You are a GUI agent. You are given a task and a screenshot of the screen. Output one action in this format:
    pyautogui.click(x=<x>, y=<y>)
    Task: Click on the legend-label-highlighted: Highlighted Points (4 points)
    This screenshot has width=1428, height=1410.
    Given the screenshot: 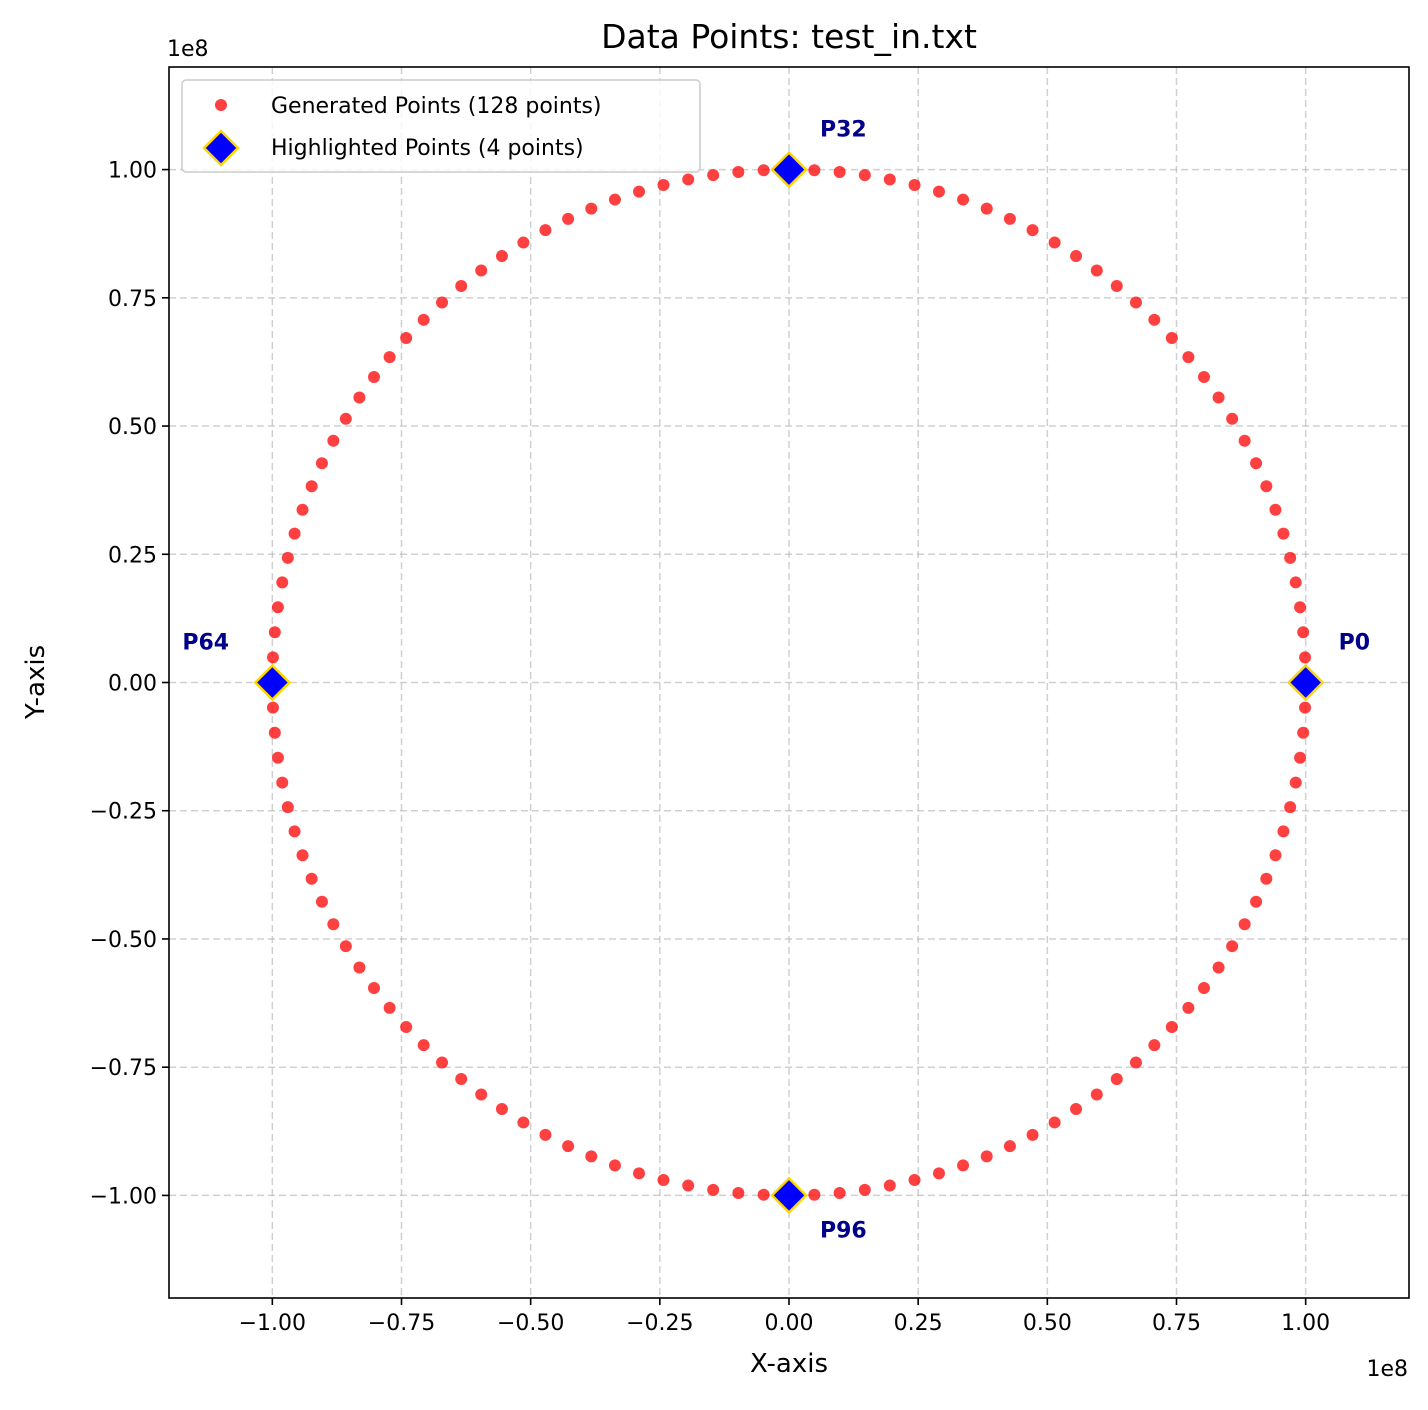 What is the action you would take?
    pyautogui.click(x=427, y=148)
    